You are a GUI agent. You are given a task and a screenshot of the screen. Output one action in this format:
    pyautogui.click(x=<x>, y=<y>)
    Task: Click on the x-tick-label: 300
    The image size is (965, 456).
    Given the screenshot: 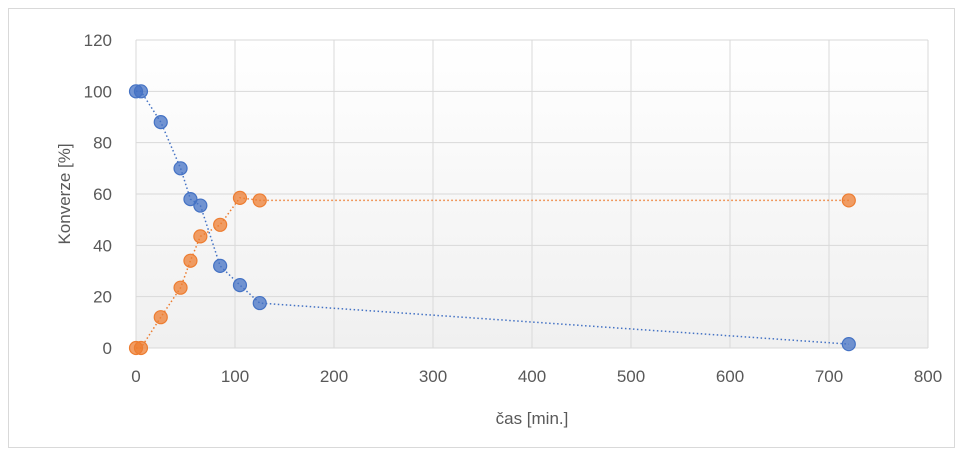 What is the action you would take?
    pyautogui.click(x=433, y=376)
    